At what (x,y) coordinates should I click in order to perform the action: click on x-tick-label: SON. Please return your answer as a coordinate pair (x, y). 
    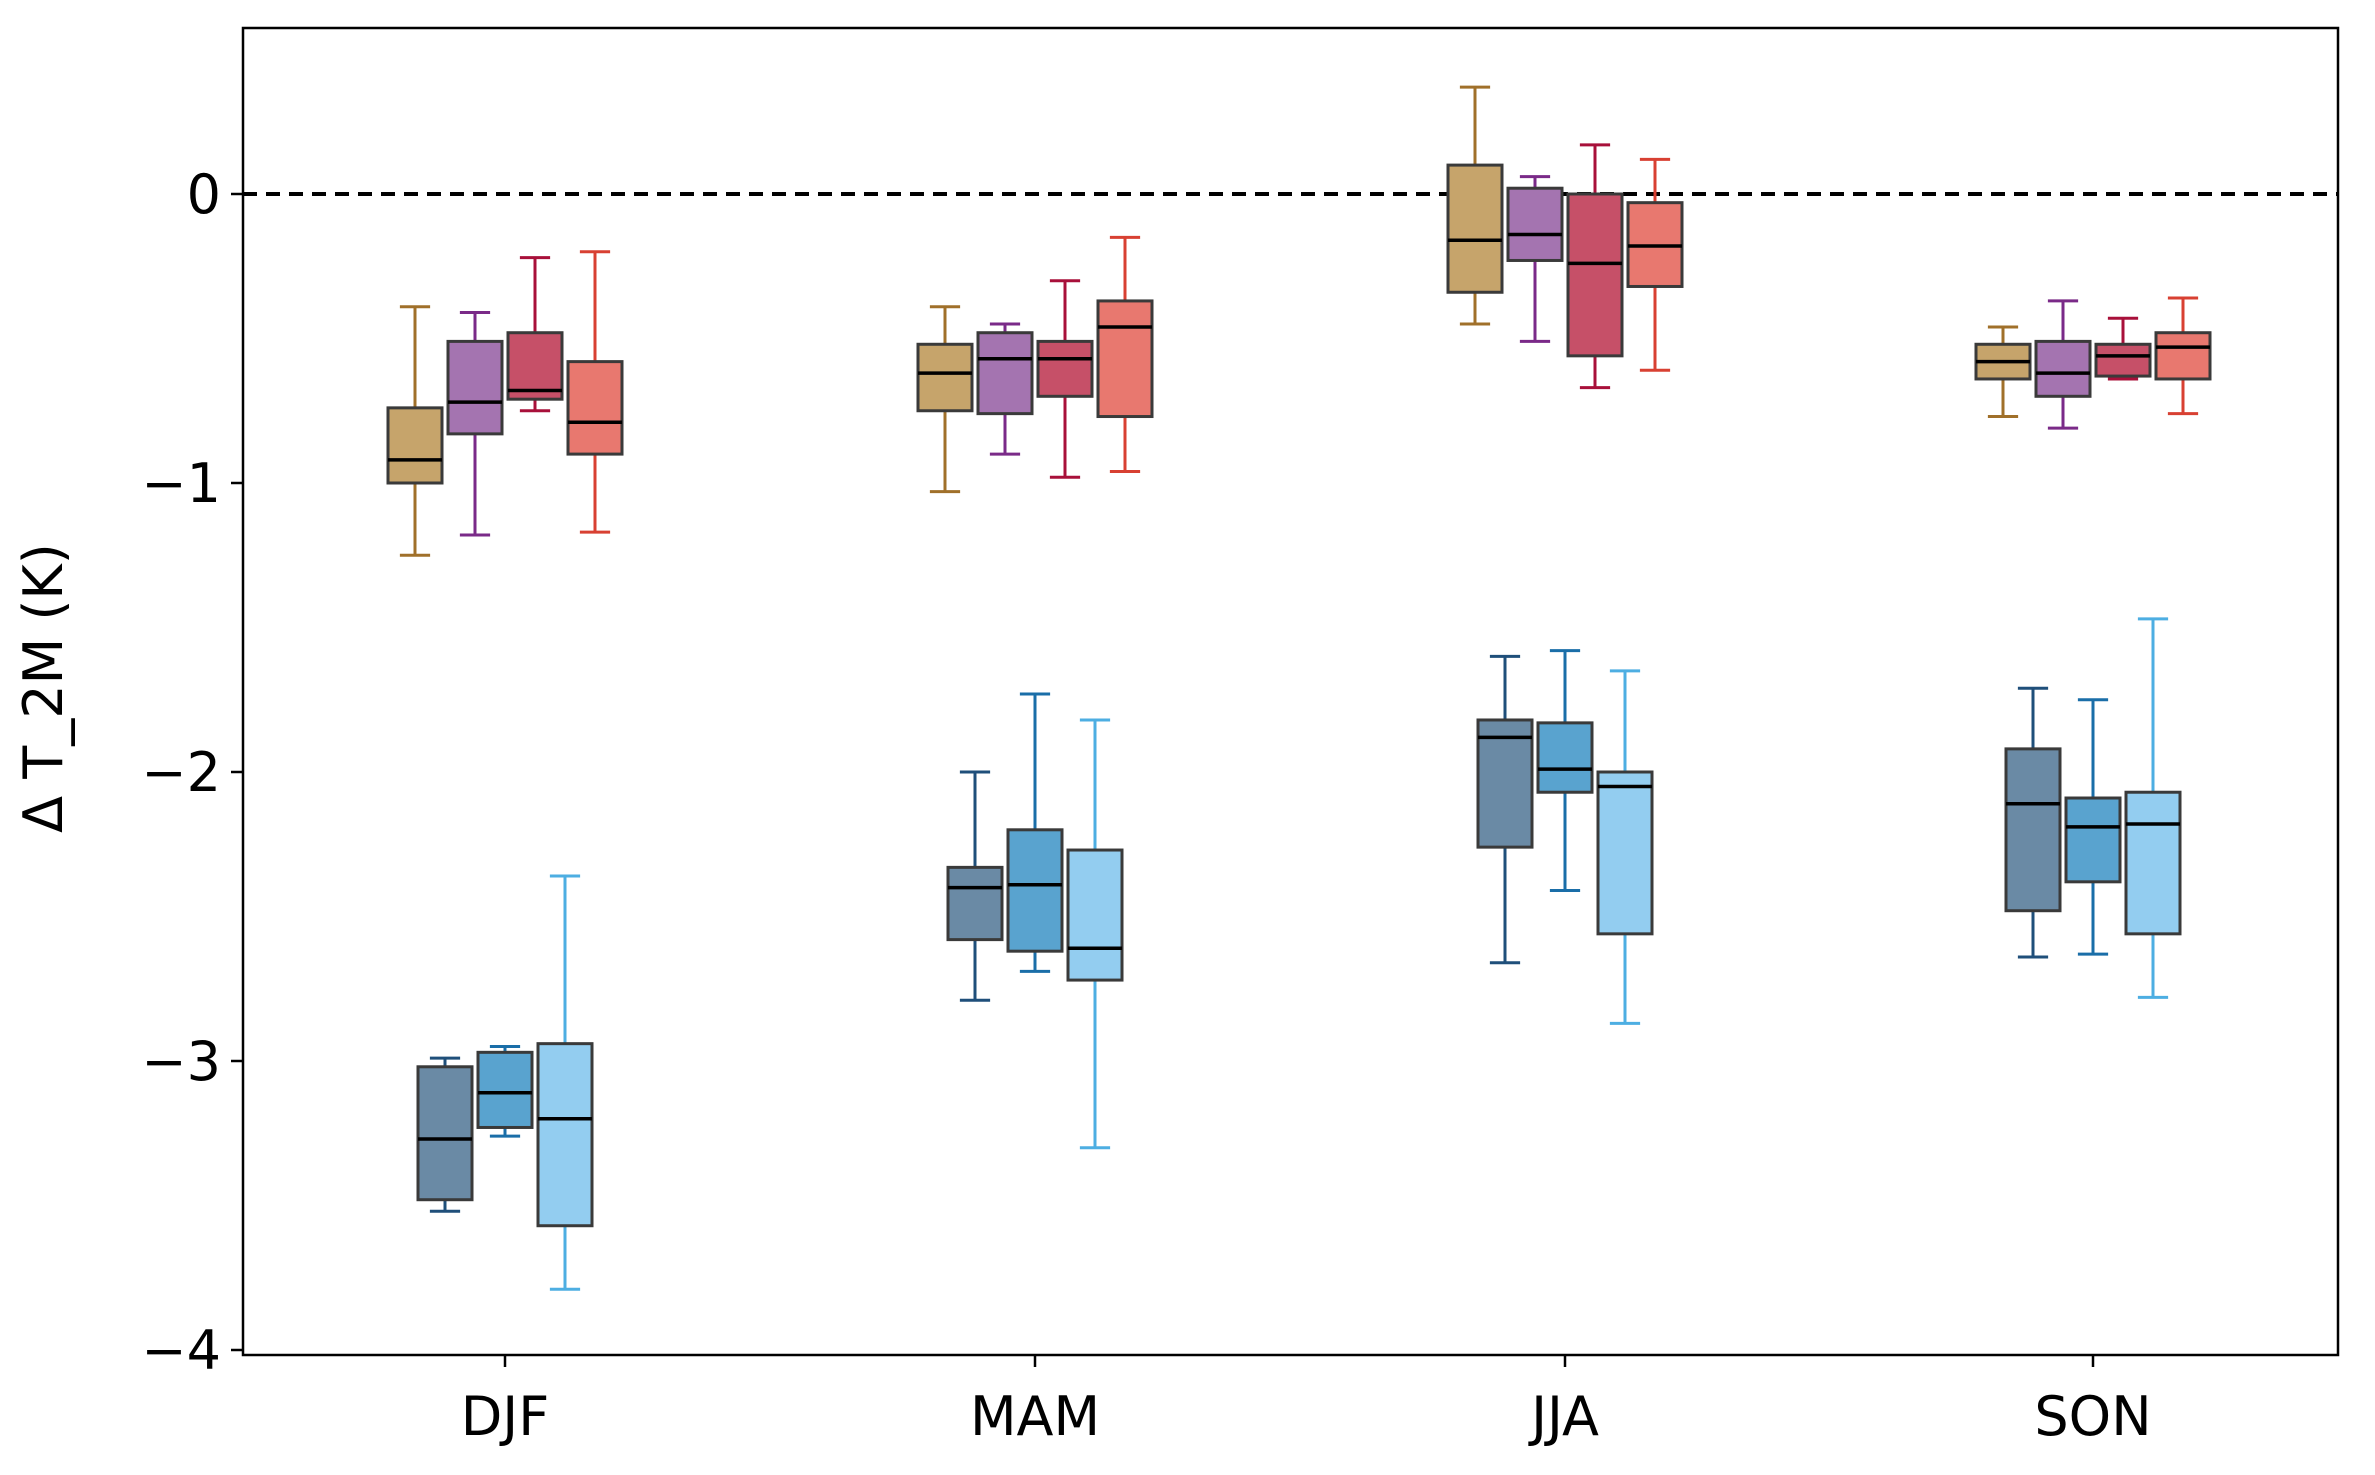
    Looking at the image, I should click on (2092, 1416).